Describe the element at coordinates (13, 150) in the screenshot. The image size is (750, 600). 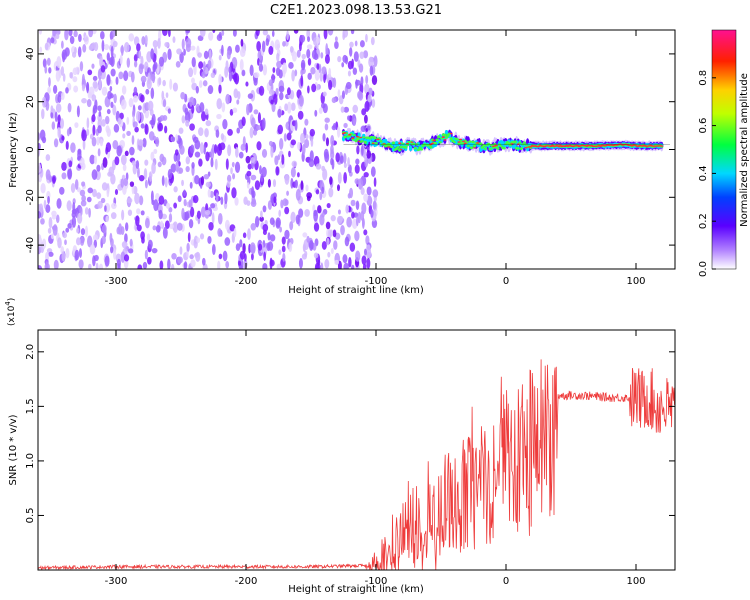
I see `spectrogram-y-axis-label: Frequency (Hz)` at that location.